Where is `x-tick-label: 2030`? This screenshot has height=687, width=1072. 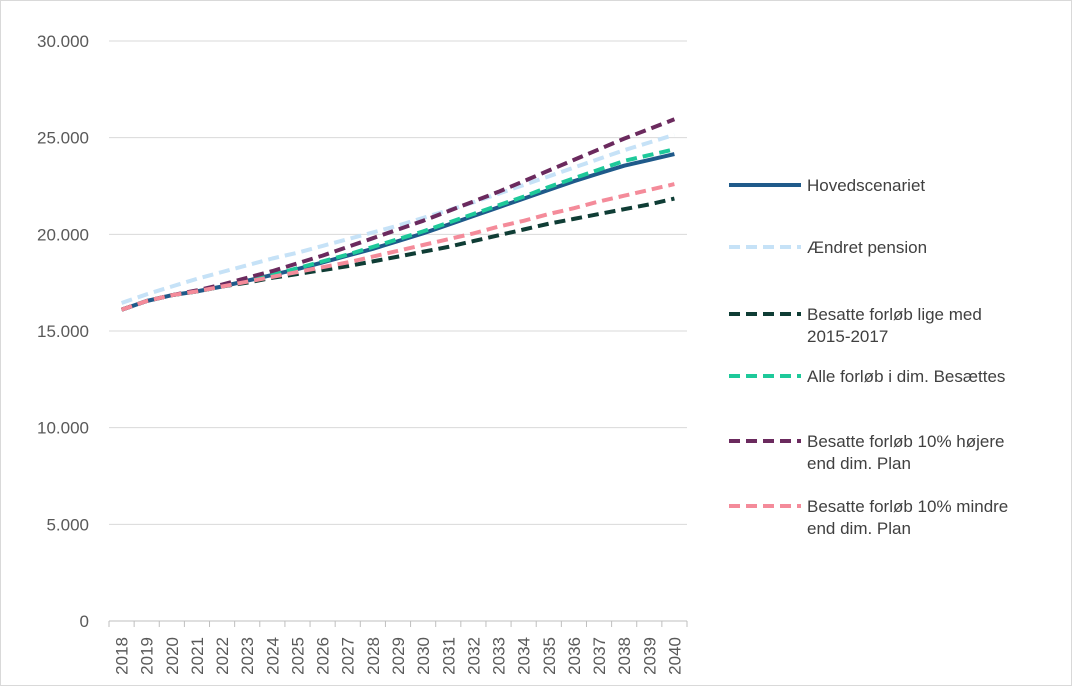 x-tick-label: 2030 is located at coordinates (423, 656).